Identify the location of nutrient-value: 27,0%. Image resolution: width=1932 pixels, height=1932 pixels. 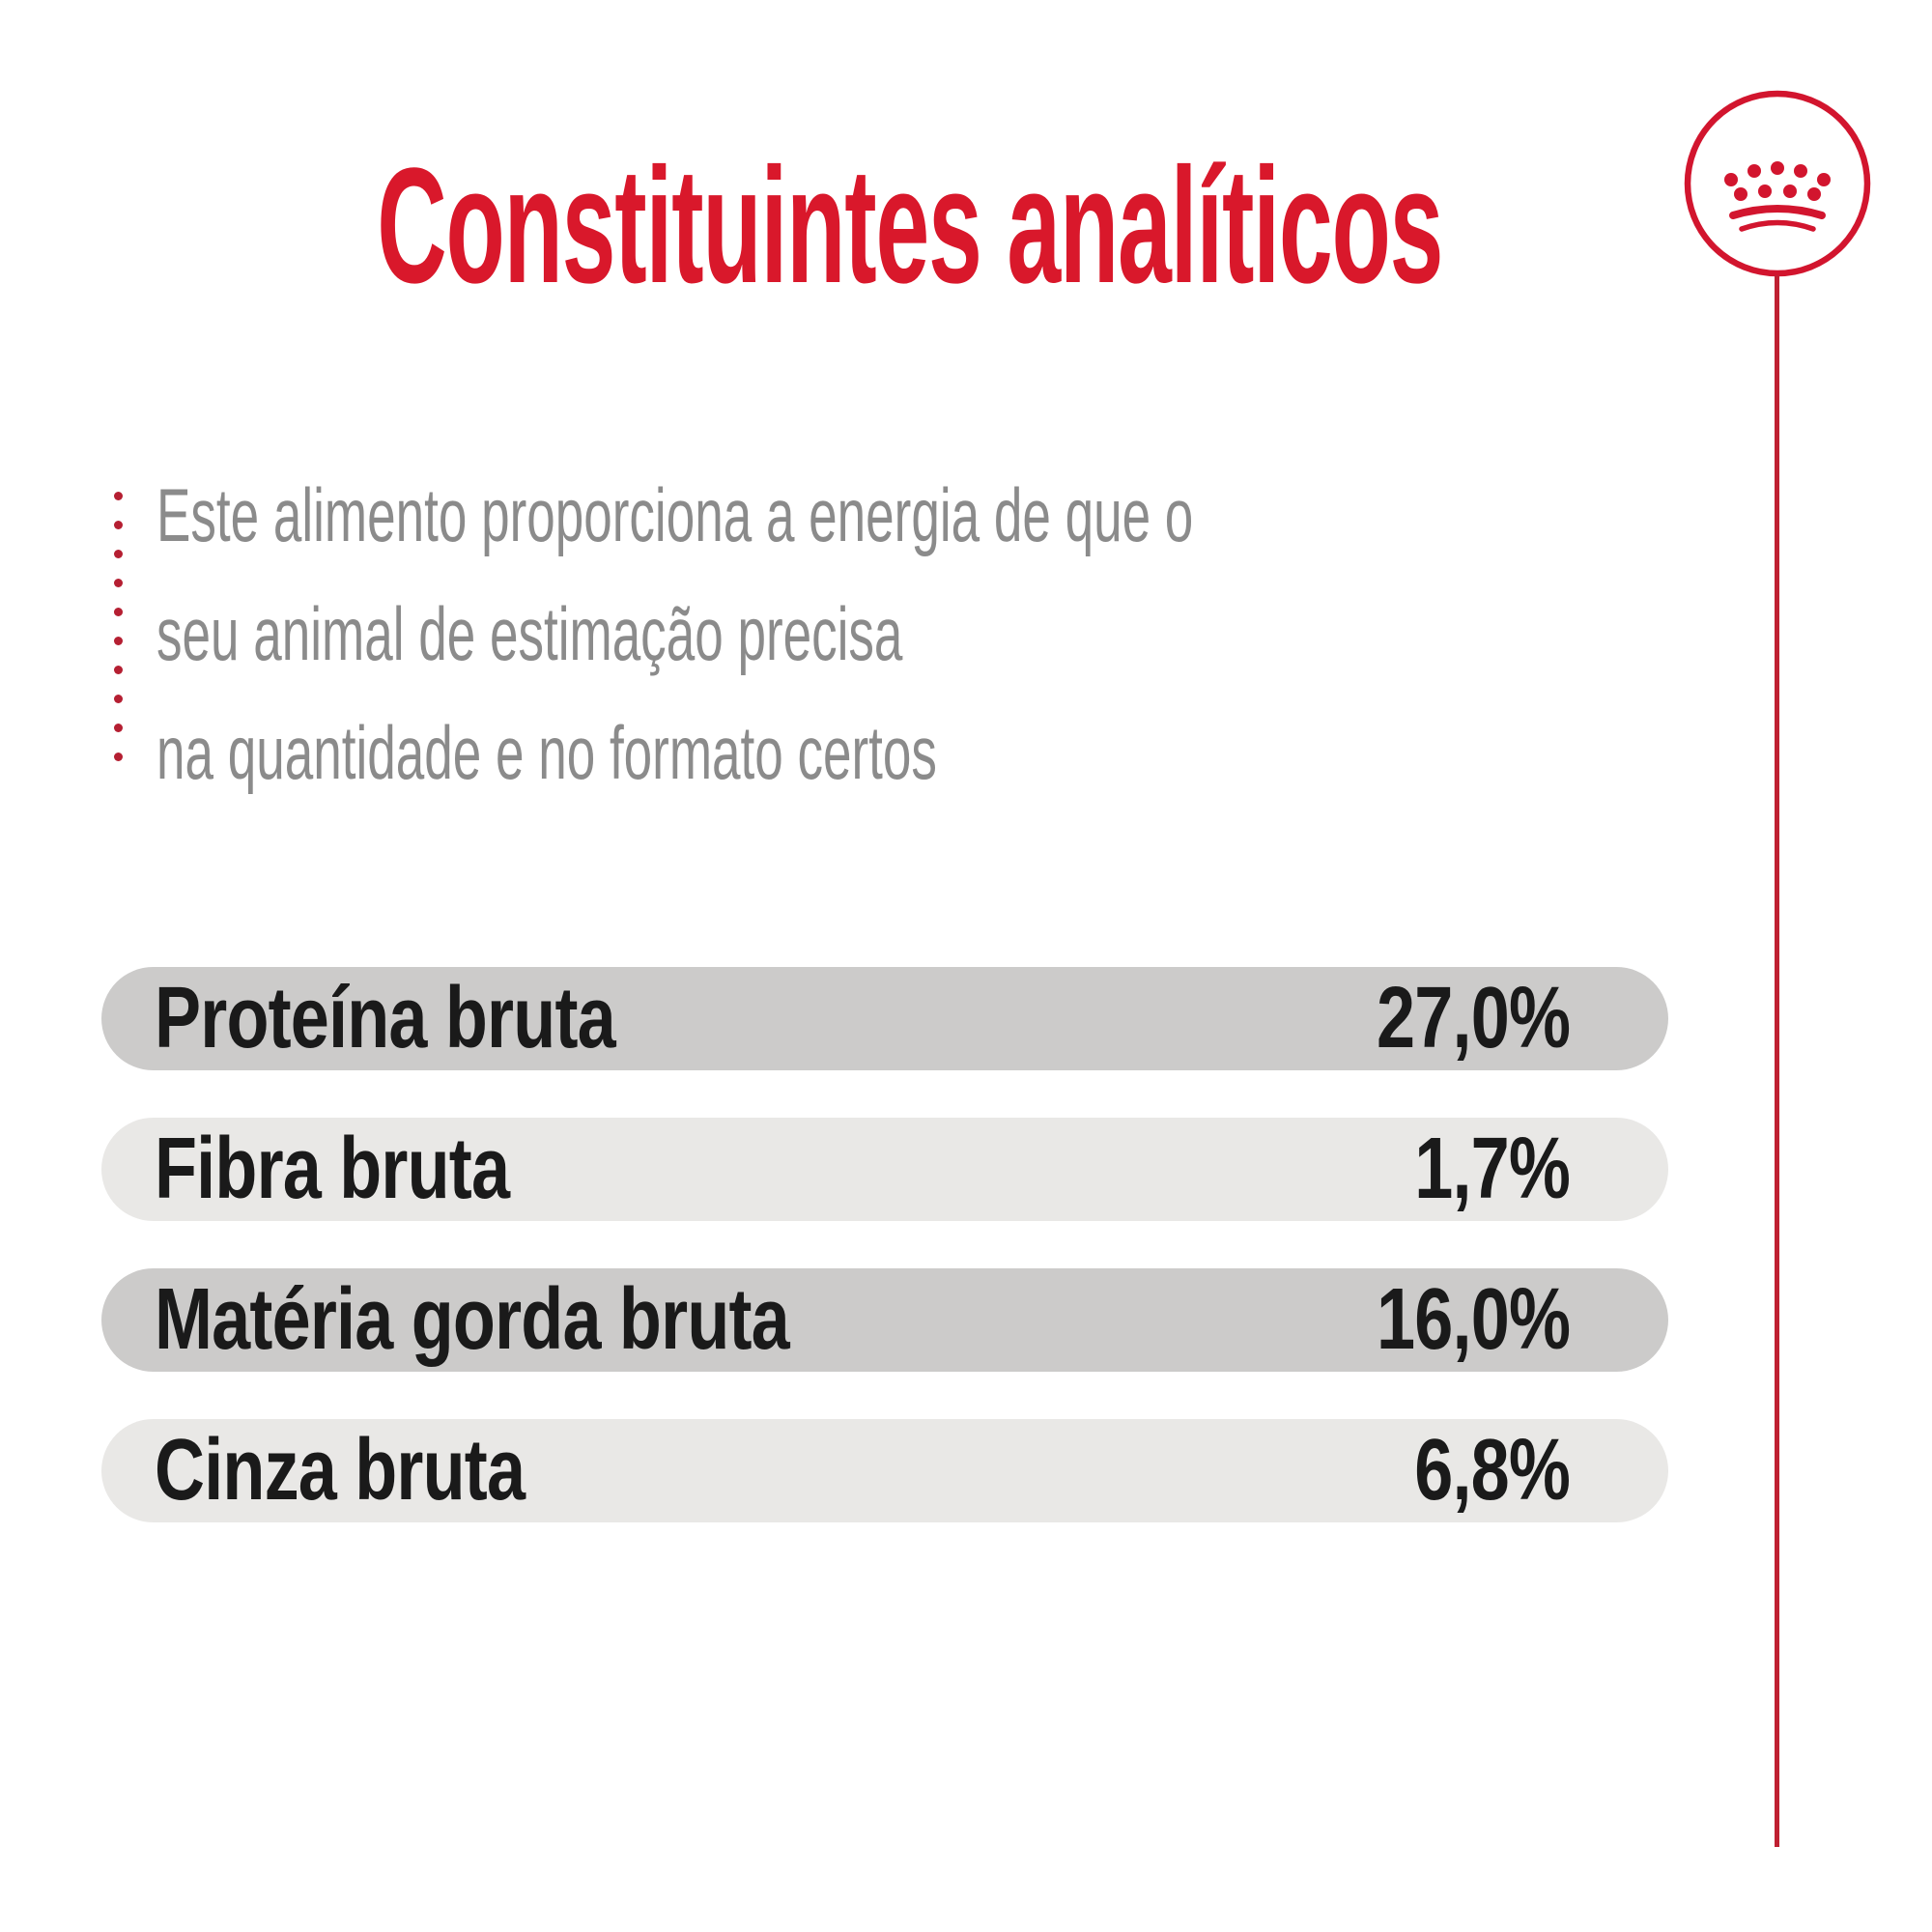
(1473, 1018).